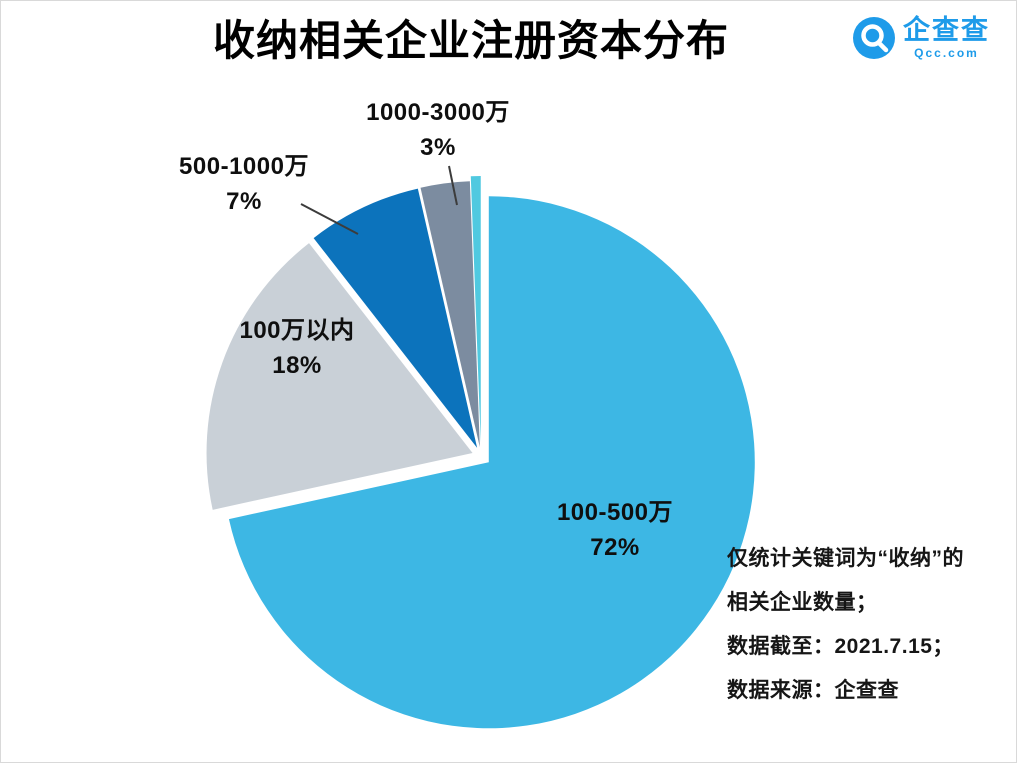  Describe the element at coordinates (297, 348) in the screenshot. I see `pie-label-under-100: 100万以内 18%` at that location.